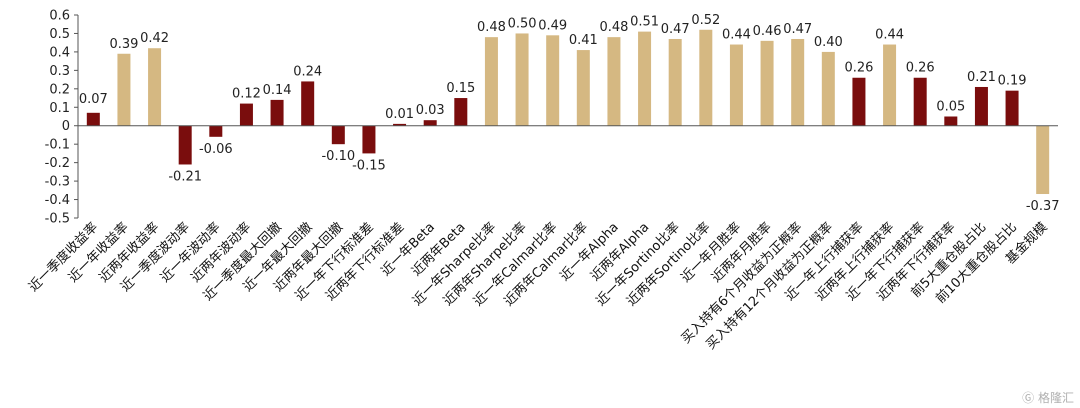 This screenshot has height=408, width=1080. What do you see at coordinates (1012, 81) in the screenshot?
I see `data-label: 0.19` at bounding box center [1012, 81].